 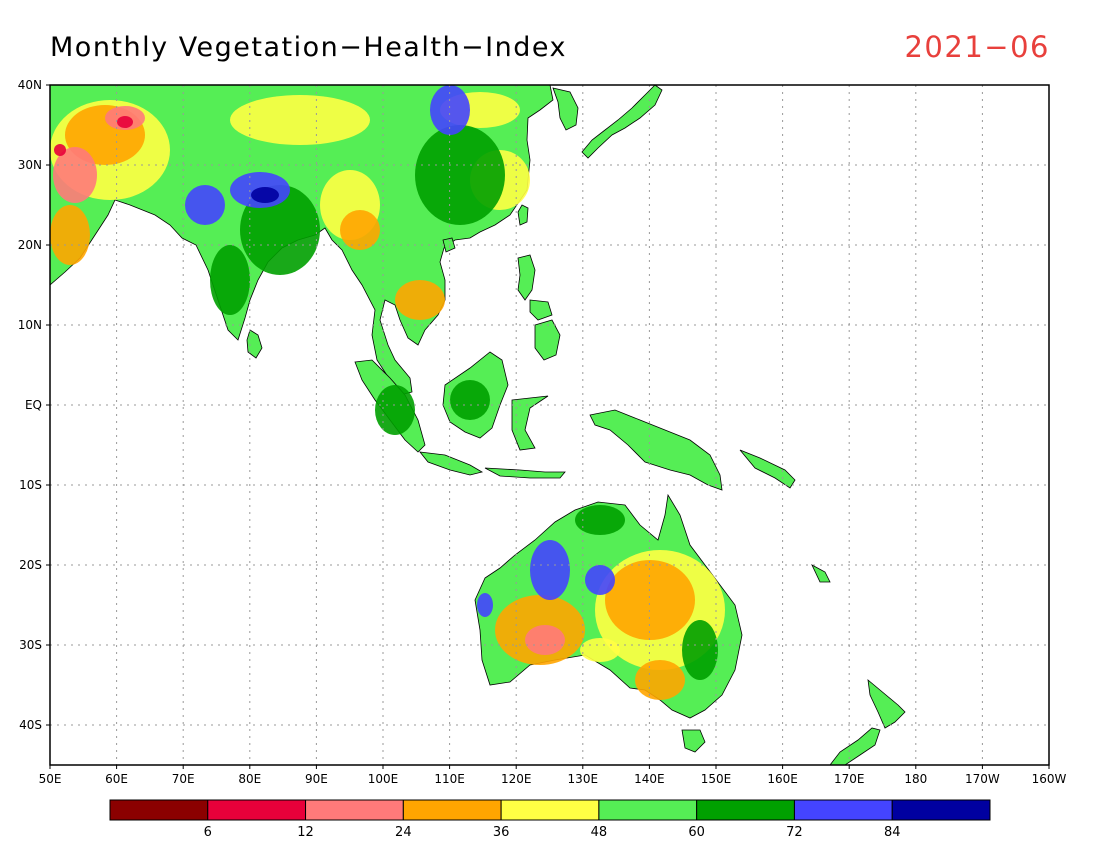 I want to click on land-japan, so click(x=622, y=122).